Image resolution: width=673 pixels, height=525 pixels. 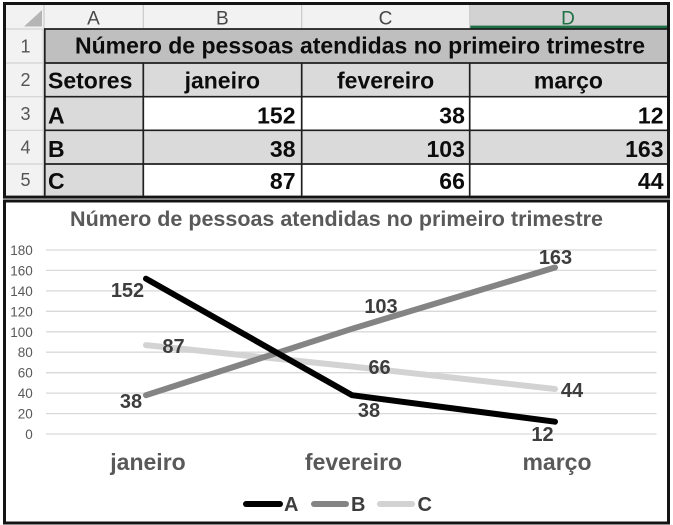 What do you see at coordinates (25, 180) in the screenshot?
I see `svg-text: 5` at bounding box center [25, 180].